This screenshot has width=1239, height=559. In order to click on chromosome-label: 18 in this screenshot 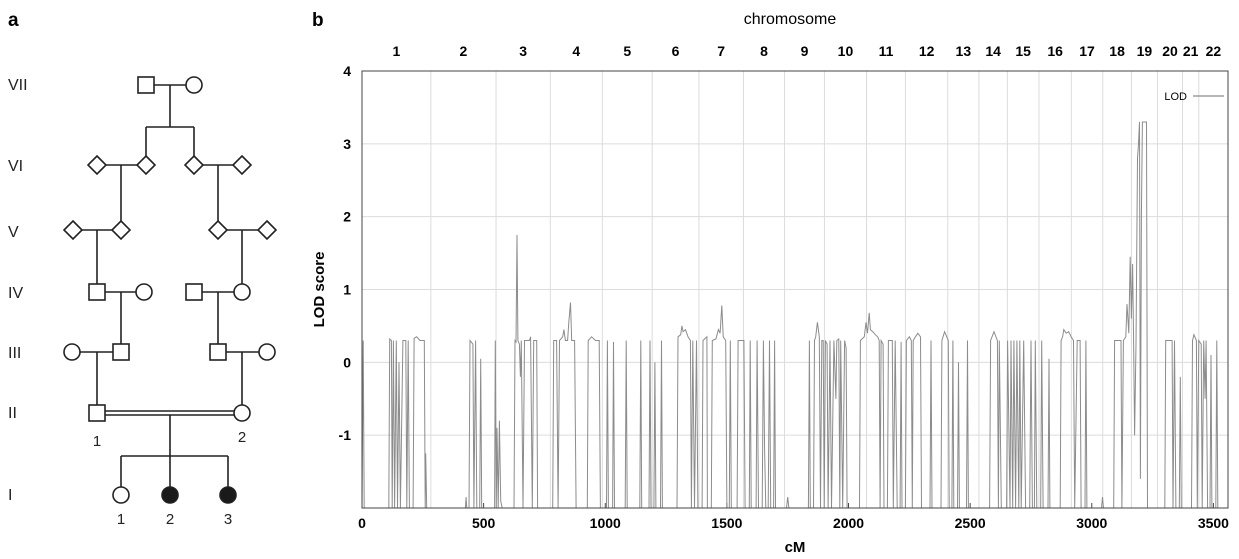, I will do `click(1117, 51)`.